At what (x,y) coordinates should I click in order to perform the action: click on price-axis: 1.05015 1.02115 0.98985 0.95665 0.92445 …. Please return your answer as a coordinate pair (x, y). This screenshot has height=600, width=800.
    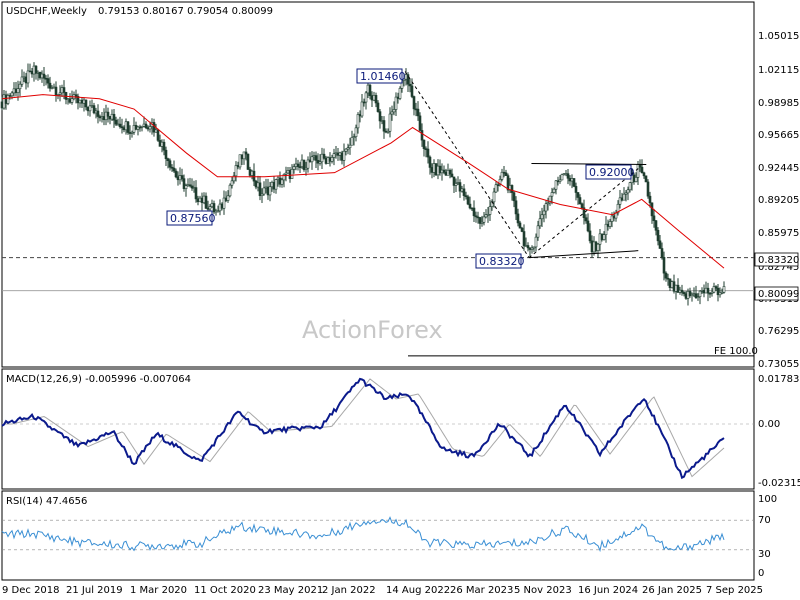
    Looking at the image, I should click on (778, 200).